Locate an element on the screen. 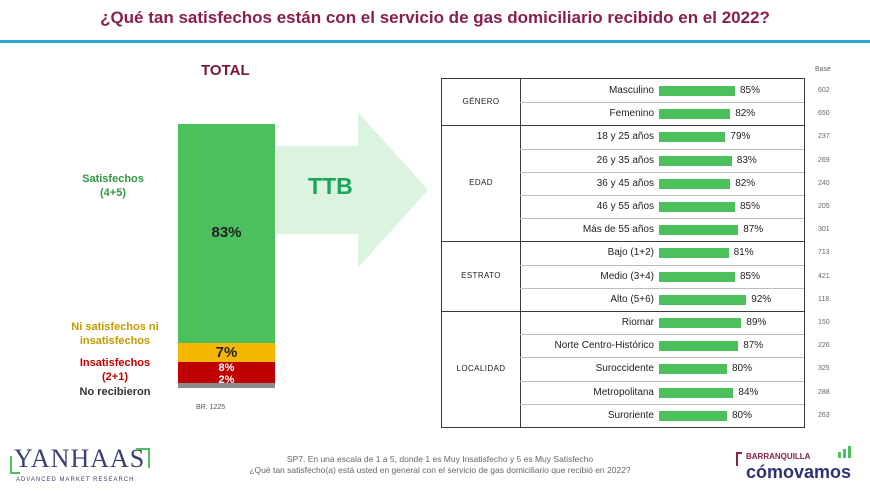 This screenshot has width=870, height=491. legend-neutral-line1: Ni satisfechos ni is located at coordinates (115, 327).